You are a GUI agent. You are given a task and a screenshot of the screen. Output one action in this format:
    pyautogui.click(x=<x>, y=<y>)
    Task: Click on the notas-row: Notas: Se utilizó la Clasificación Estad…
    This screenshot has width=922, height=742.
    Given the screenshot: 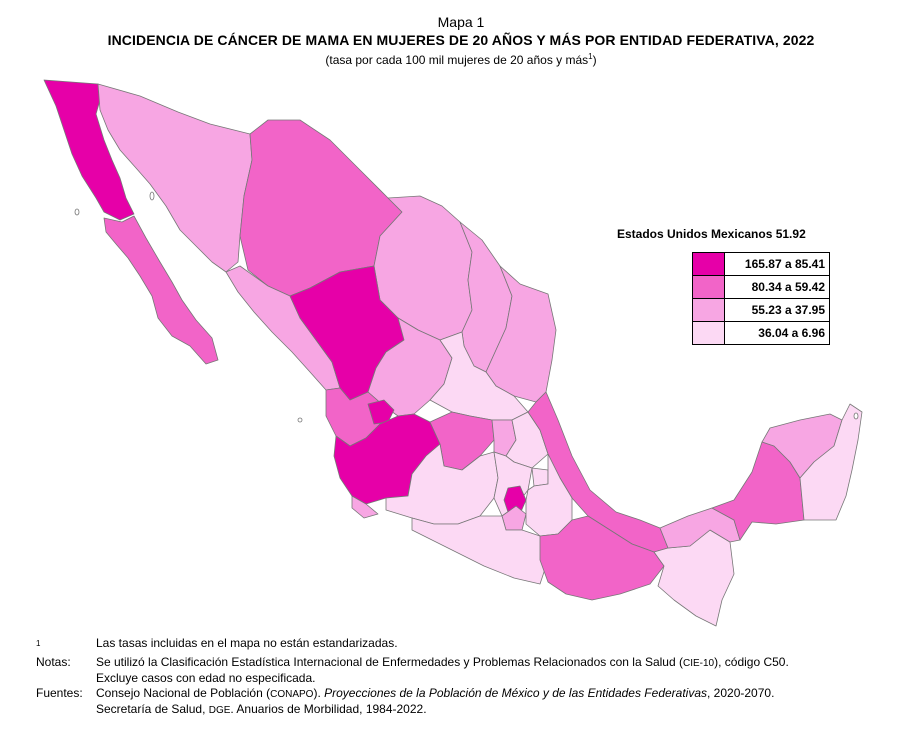 What is the action you would take?
    pyautogui.click(x=471, y=670)
    